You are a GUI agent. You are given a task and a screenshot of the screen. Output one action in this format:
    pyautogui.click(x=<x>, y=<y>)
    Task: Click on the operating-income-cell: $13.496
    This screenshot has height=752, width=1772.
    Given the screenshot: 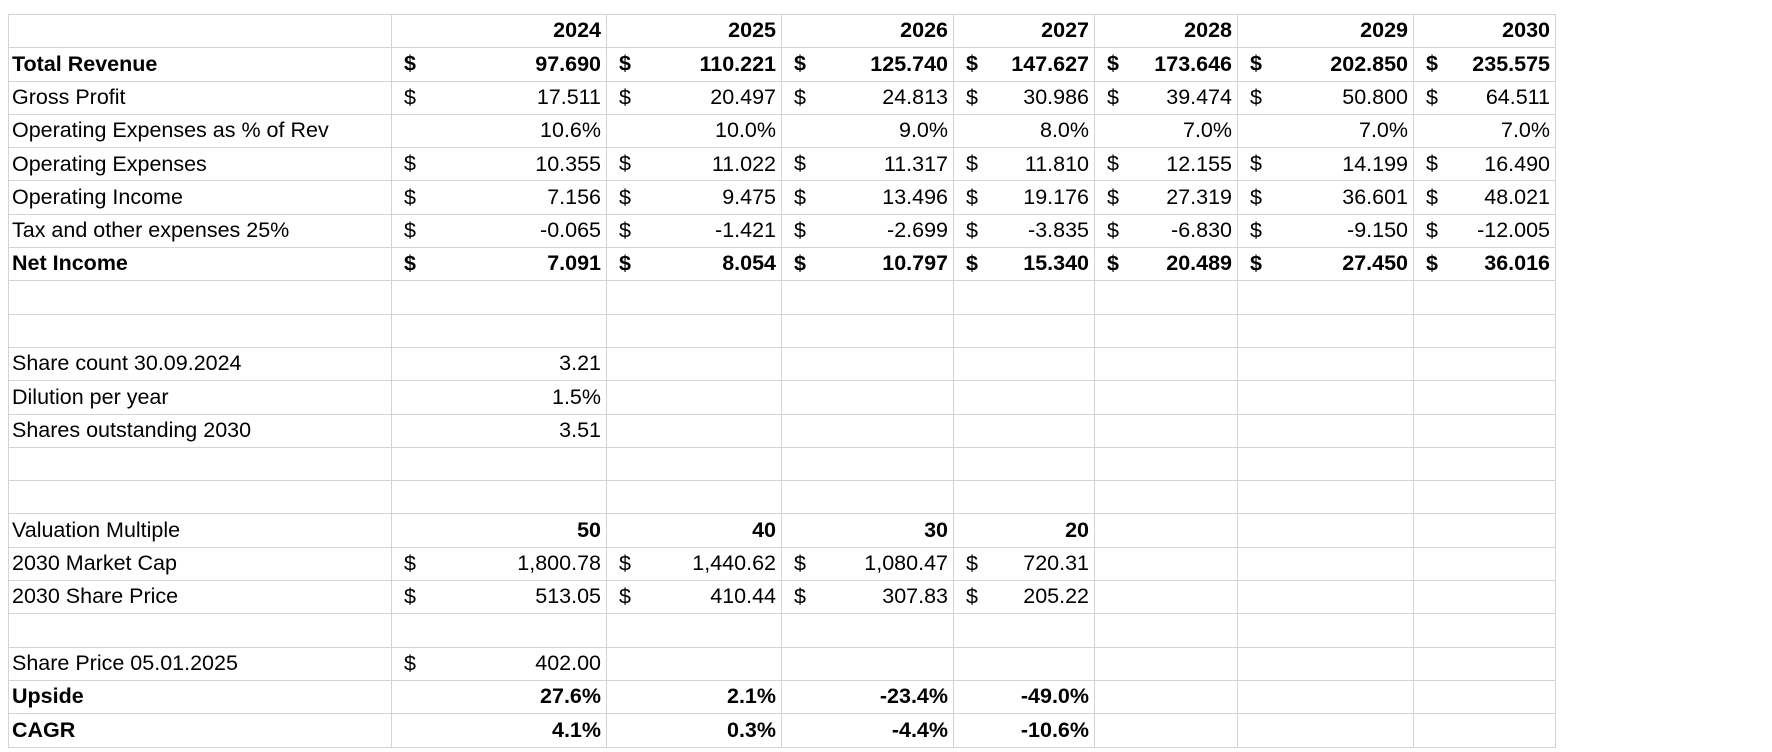 What is the action you would take?
    pyautogui.click(x=867, y=197)
    